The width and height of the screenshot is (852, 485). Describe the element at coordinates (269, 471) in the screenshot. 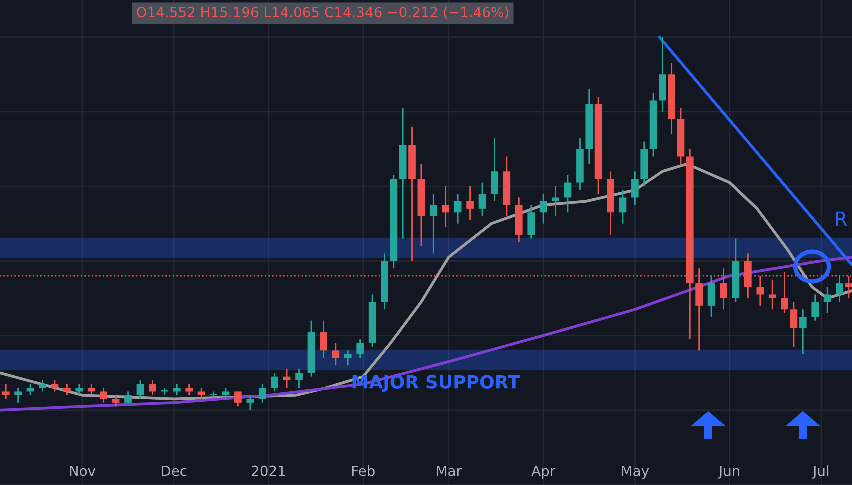

I see `x-tick-label: 2021` at that location.